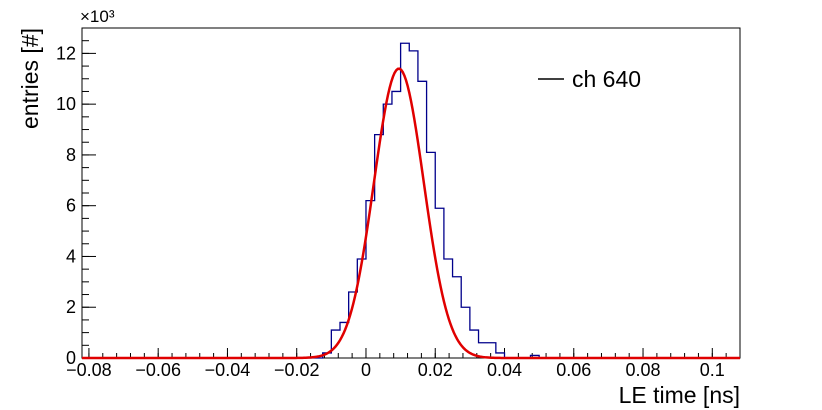 The width and height of the screenshot is (822, 410). Describe the element at coordinates (66, 104) in the screenshot. I see `y-tick-label: 10` at that location.